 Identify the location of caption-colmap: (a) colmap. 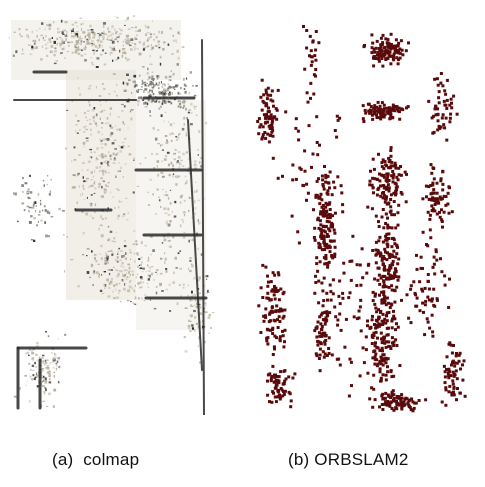
(96, 459).